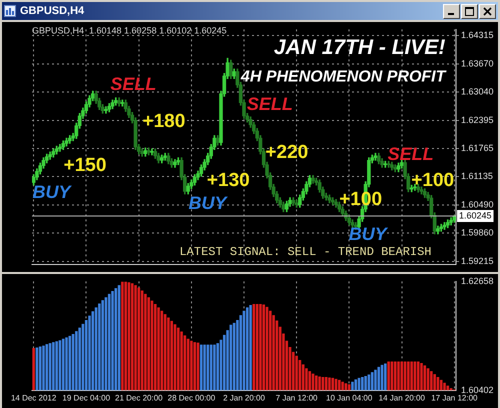  What do you see at coordinates (402, 397) in the screenshot?
I see `x-tick-label: 14 Jan 20:00` at bounding box center [402, 397].